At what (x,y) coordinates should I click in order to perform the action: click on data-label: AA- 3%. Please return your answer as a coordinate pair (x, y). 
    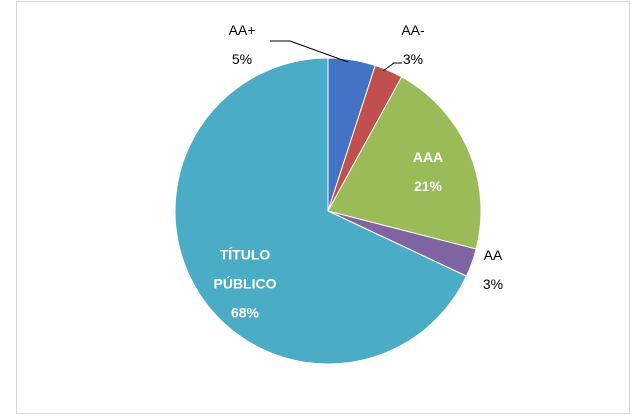
    Looking at the image, I should click on (412, 45).